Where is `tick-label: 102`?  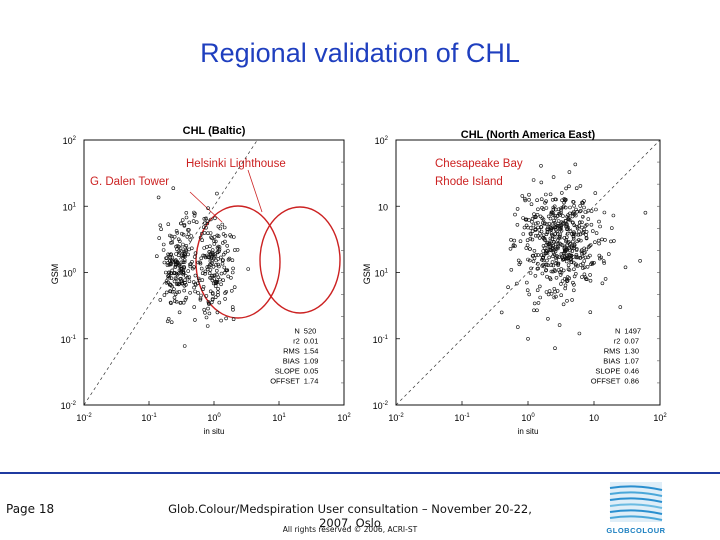 tick-label: 102 is located at coordinates (70, 141).